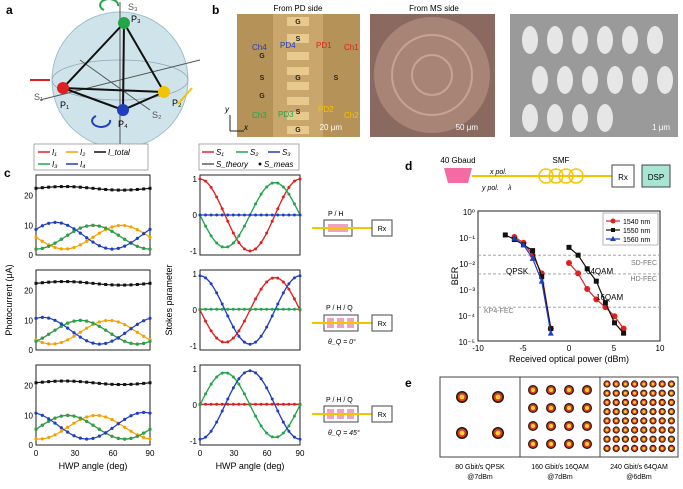 This screenshot has width=683, height=489. Describe the element at coordinates (54, 164) in the screenshot. I see `legend-i3: I₃` at that location.